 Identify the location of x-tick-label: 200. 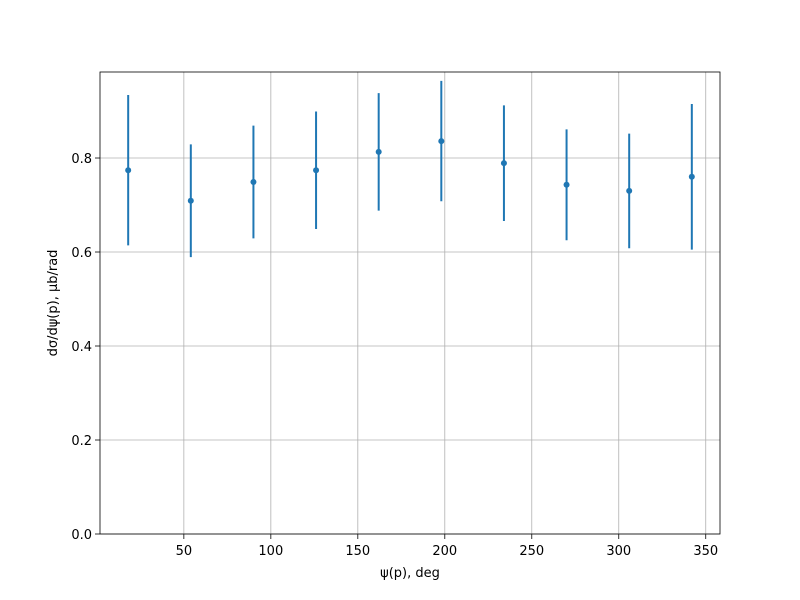
(444, 551).